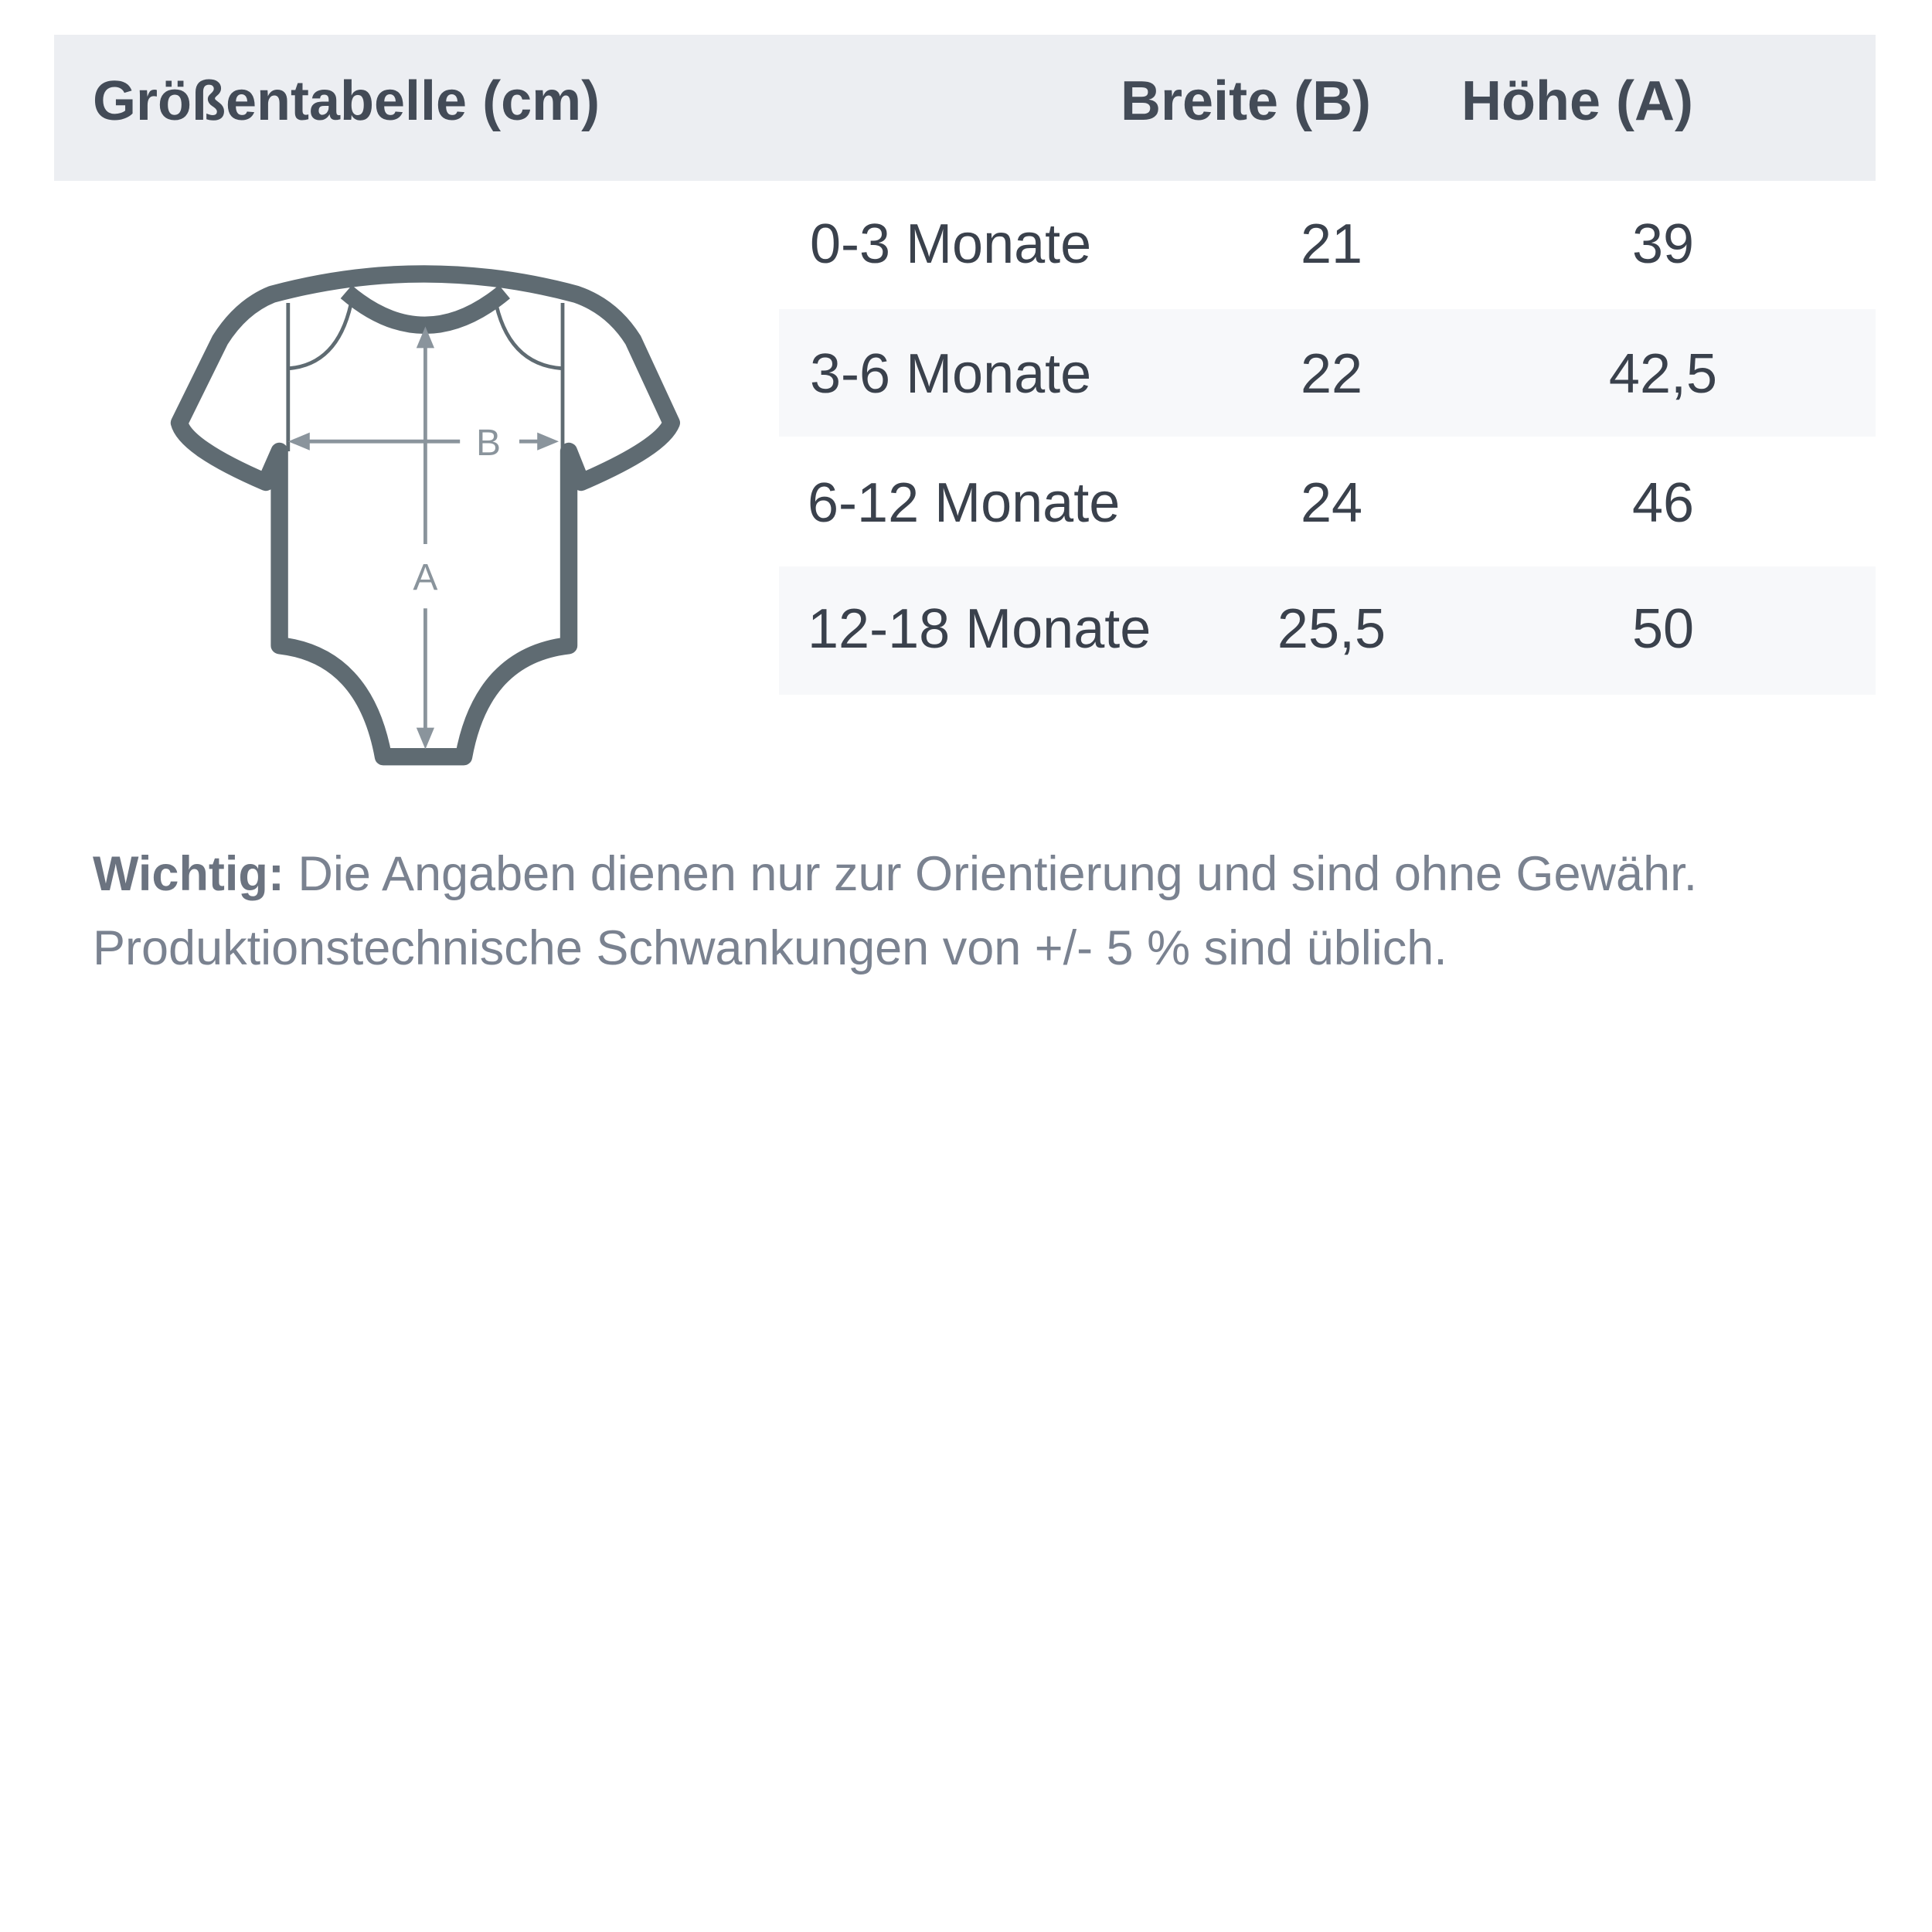  What do you see at coordinates (1332, 244) in the screenshot?
I see `width-cell: 21` at bounding box center [1332, 244].